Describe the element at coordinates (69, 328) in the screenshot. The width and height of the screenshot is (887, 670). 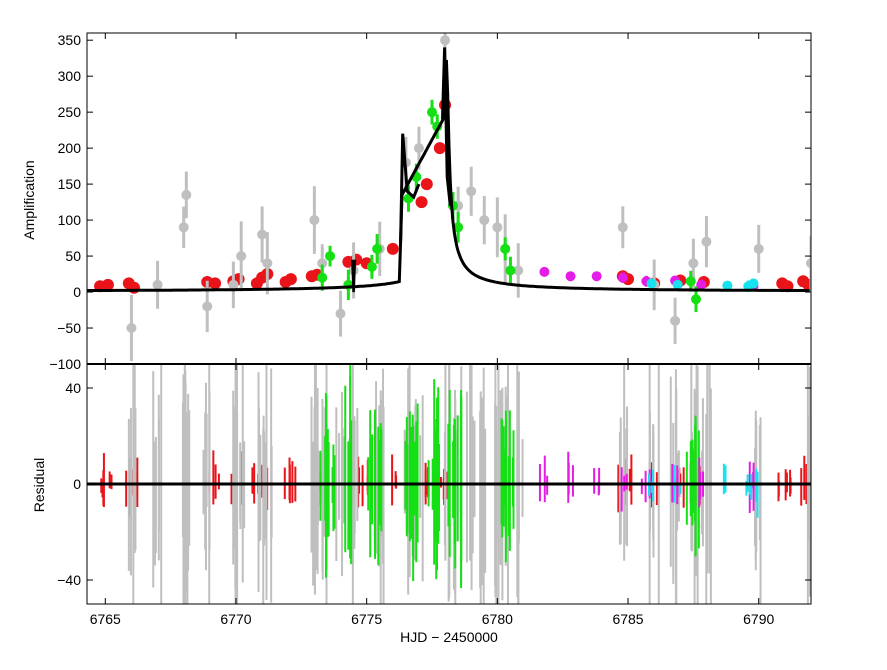
I see `y-tick-label-top: −50` at that location.